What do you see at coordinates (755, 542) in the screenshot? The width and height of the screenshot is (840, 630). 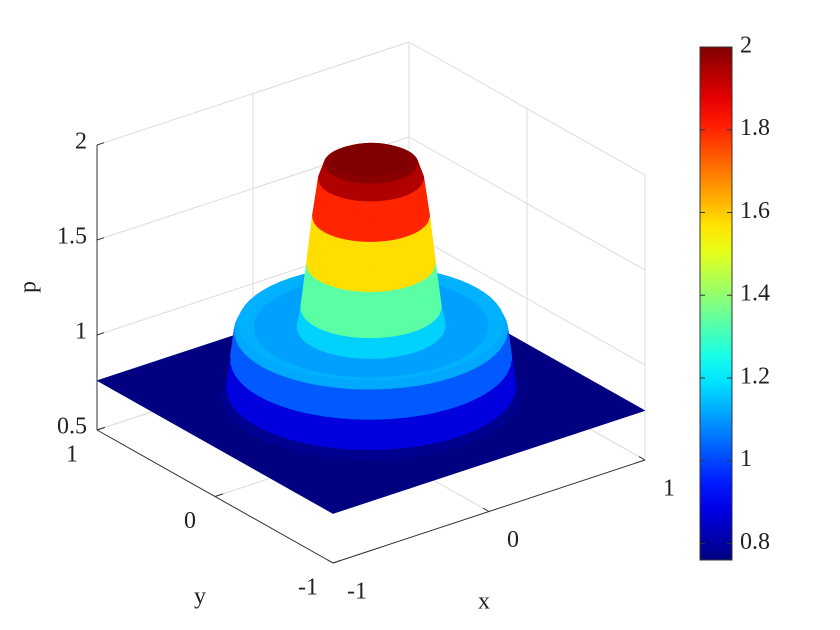 I see `colorbar-tick-label: 0.8` at bounding box center [755, 542].